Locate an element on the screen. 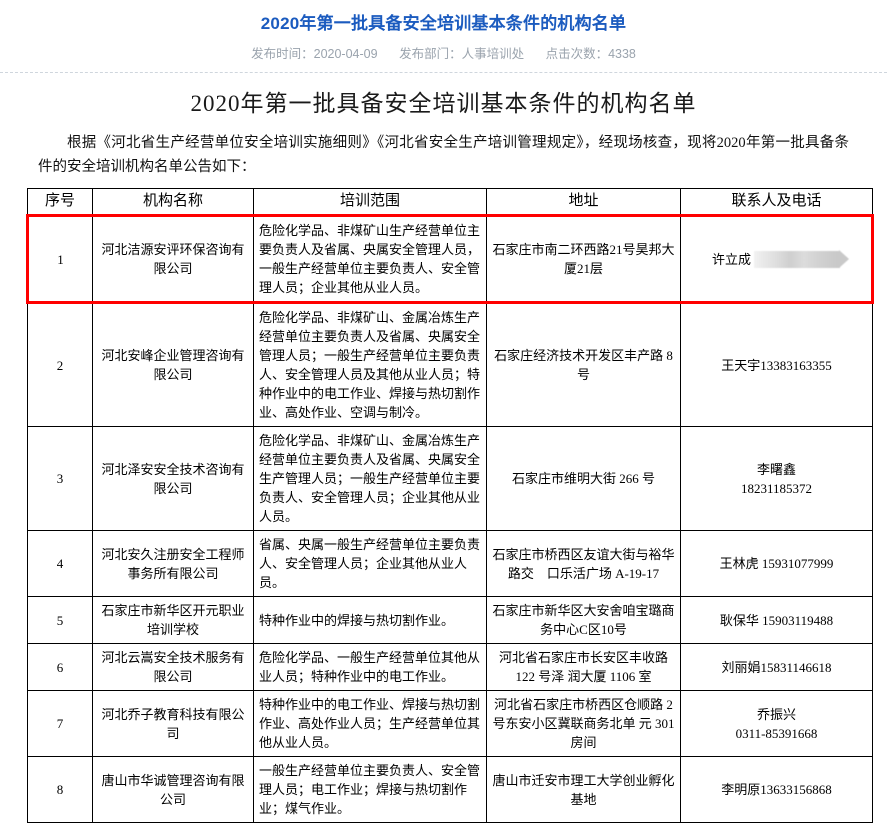  contact-name: 王天宇13383163355 is located at coordinates (776, 365).